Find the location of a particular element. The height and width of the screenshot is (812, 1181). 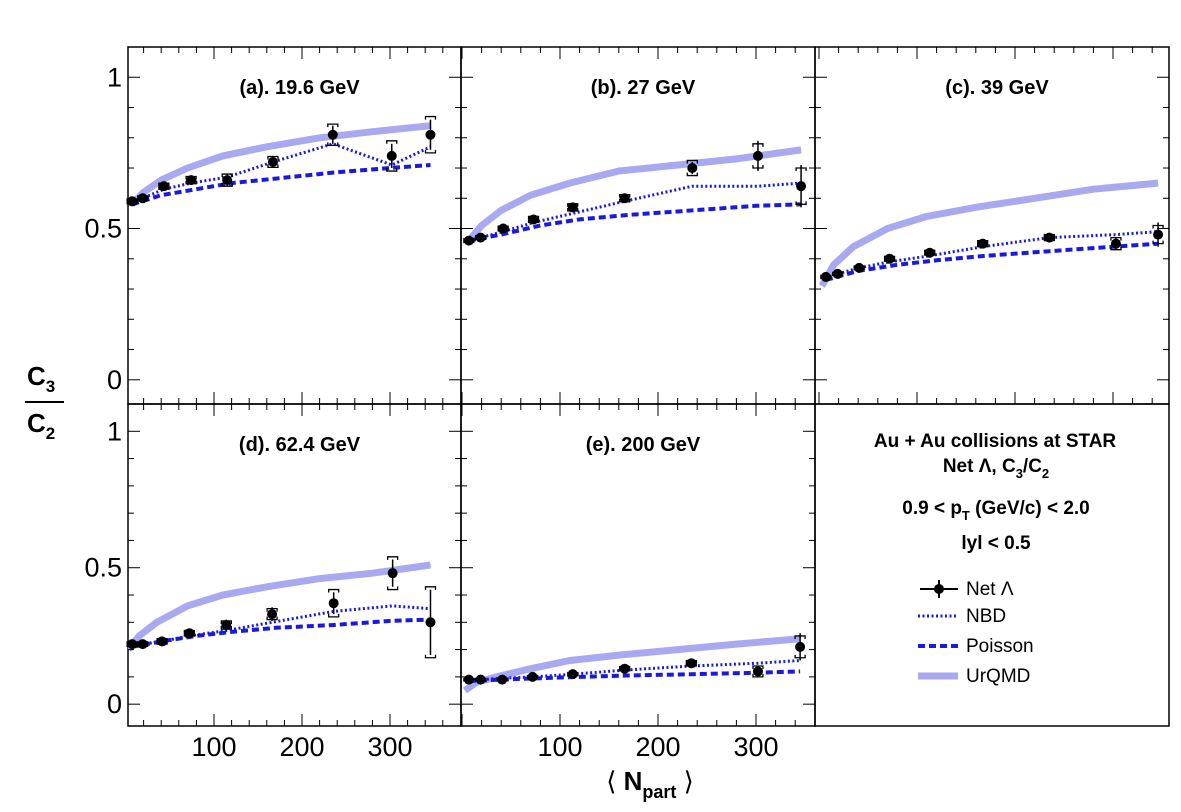

info-line-2-main: Net Λ, C is located at coordinates (979, 466).